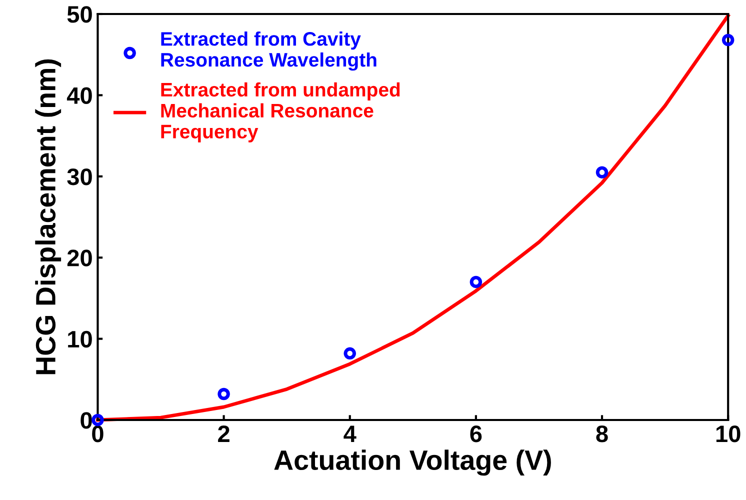  What do you see at coordinates (79, 177) in the screenshot?
I see `y-tick-label: 30` at bounding box center [79, 177].